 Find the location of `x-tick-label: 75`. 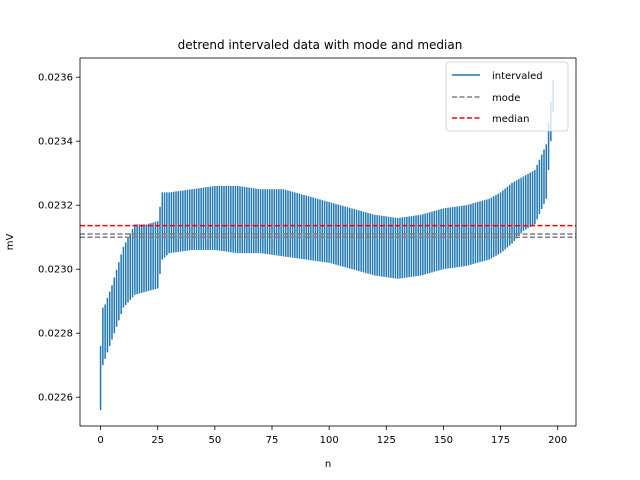

x-tick-label: 75 is located at coordinates (272, 440).